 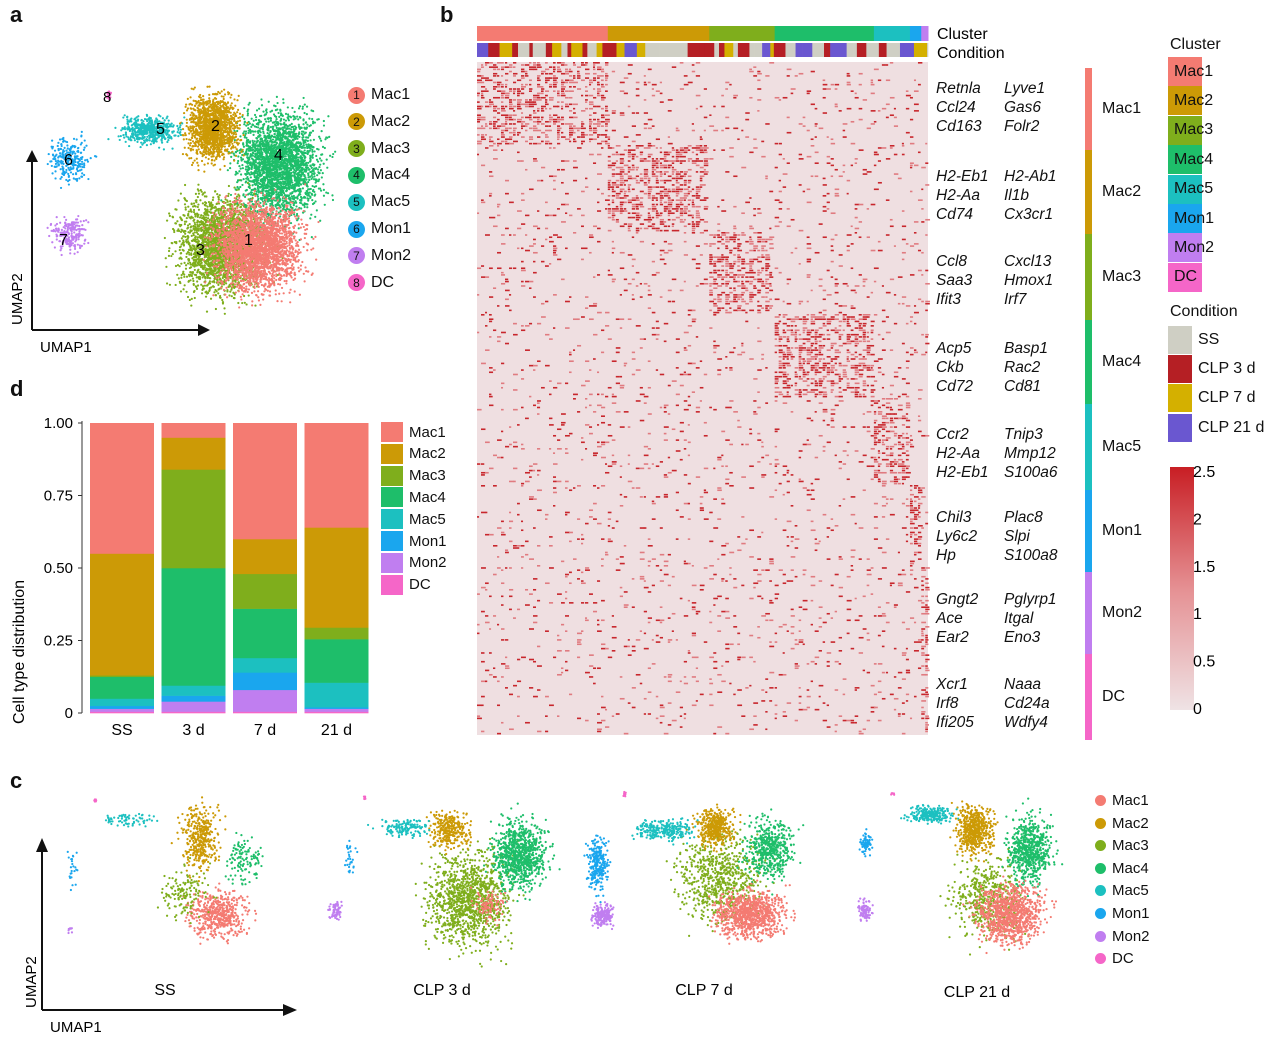 I want to click on sidebar-label-mac1: Mac1, so click(x=1121, y=109).